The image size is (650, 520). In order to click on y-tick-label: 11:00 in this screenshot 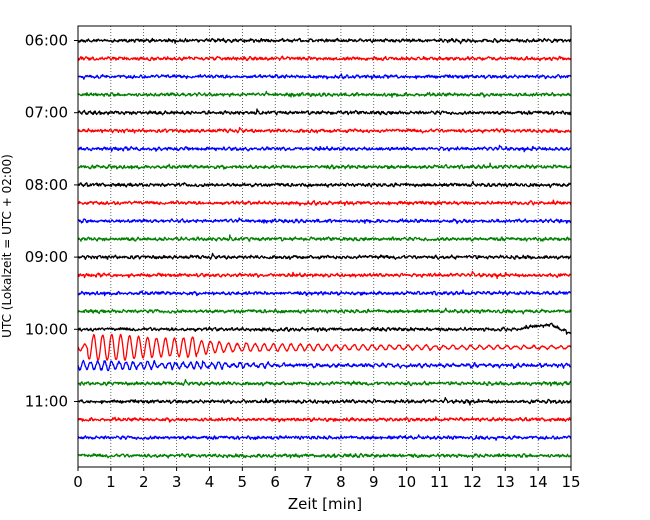, I will do `click(46, 402)`.